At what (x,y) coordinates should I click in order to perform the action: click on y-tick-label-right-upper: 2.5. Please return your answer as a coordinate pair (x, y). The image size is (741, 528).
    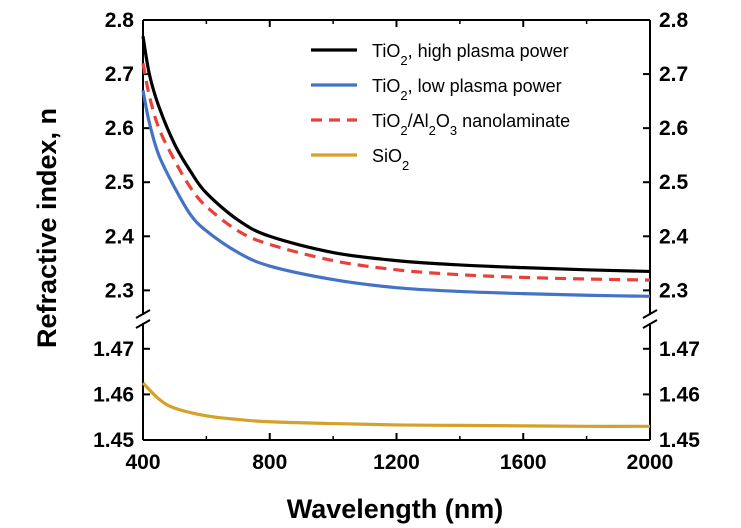
    Looking at the image, I should click on (674, 182).